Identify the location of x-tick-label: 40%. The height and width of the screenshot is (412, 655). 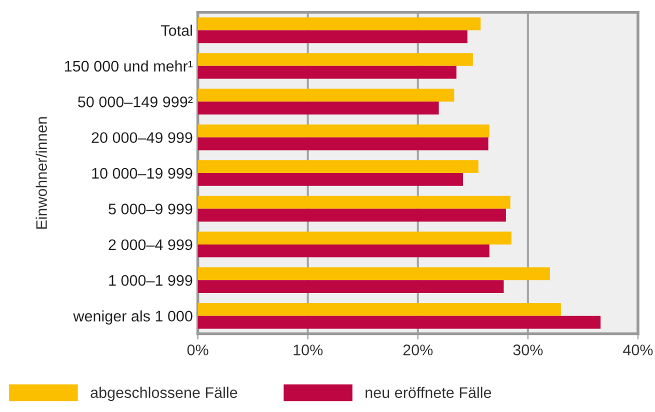
(638, 350).